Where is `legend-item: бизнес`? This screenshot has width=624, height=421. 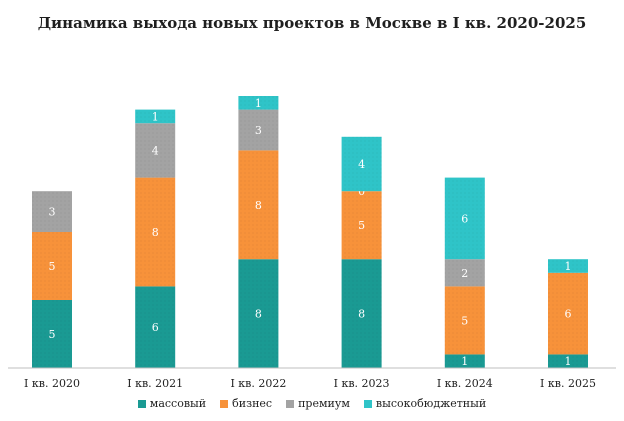
legend-item: бизнес is located at coordinates (246, 403).